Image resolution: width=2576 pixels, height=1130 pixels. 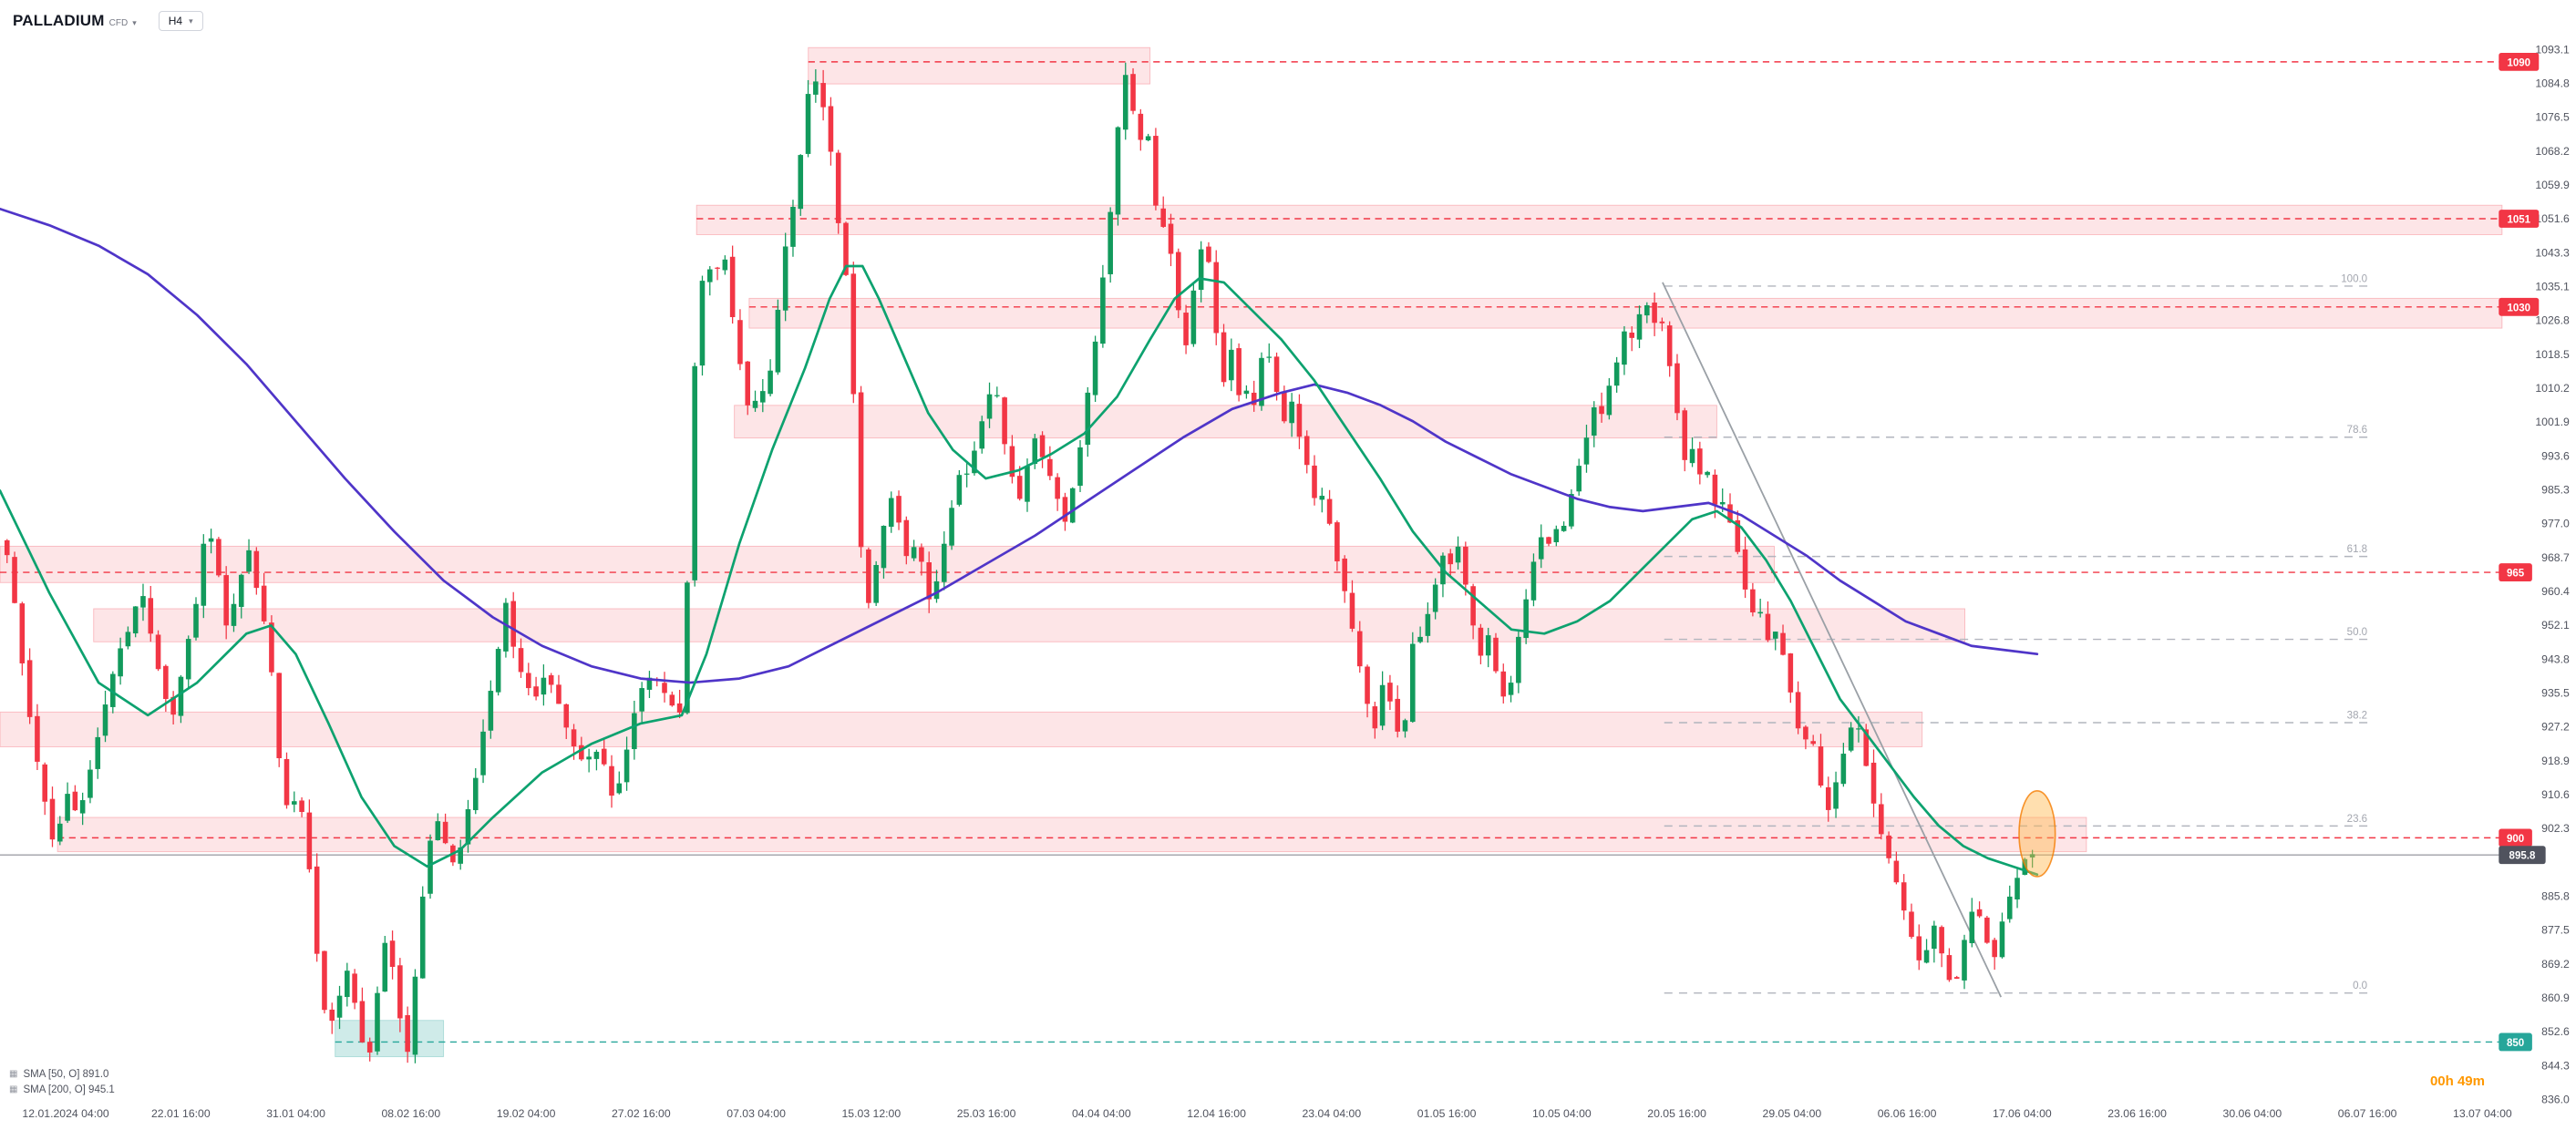 I want to click on x-axis-label: 23.06 16:00, so click(x=2137, y=1113).